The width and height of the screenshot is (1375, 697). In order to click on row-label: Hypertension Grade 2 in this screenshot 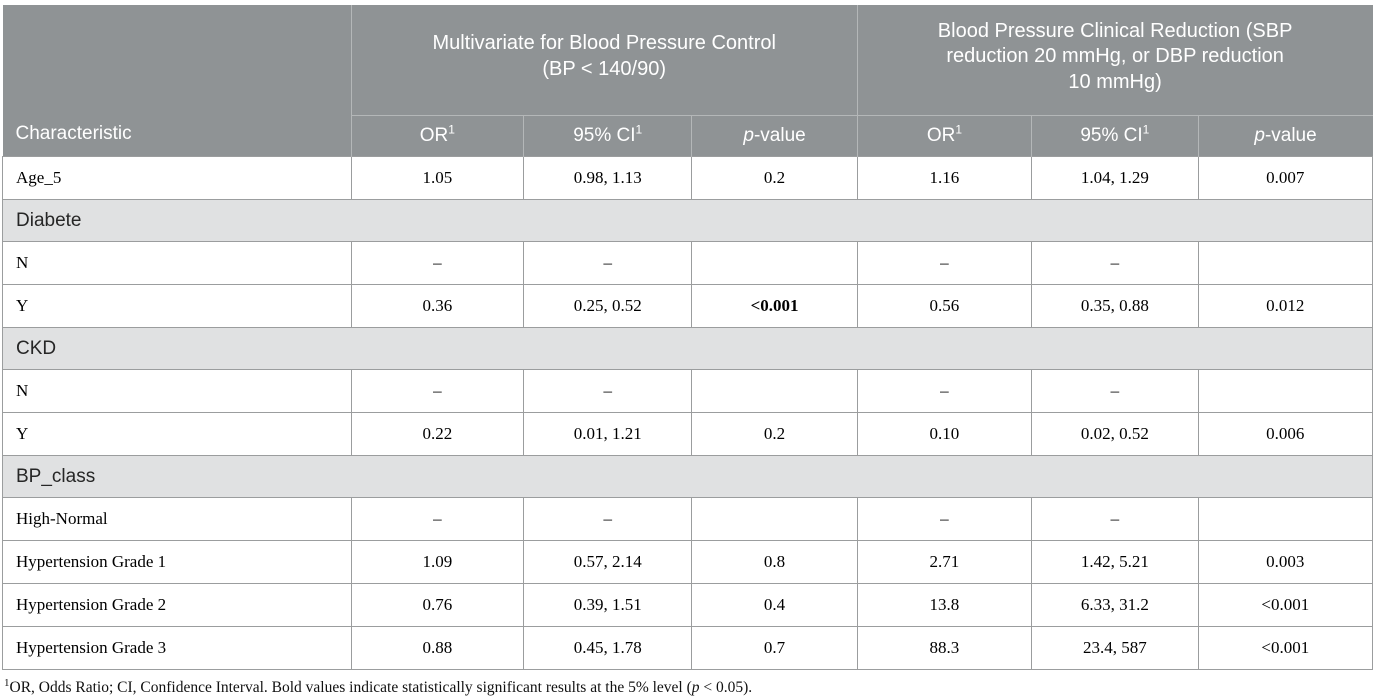, I will do `click(177, 605)`.